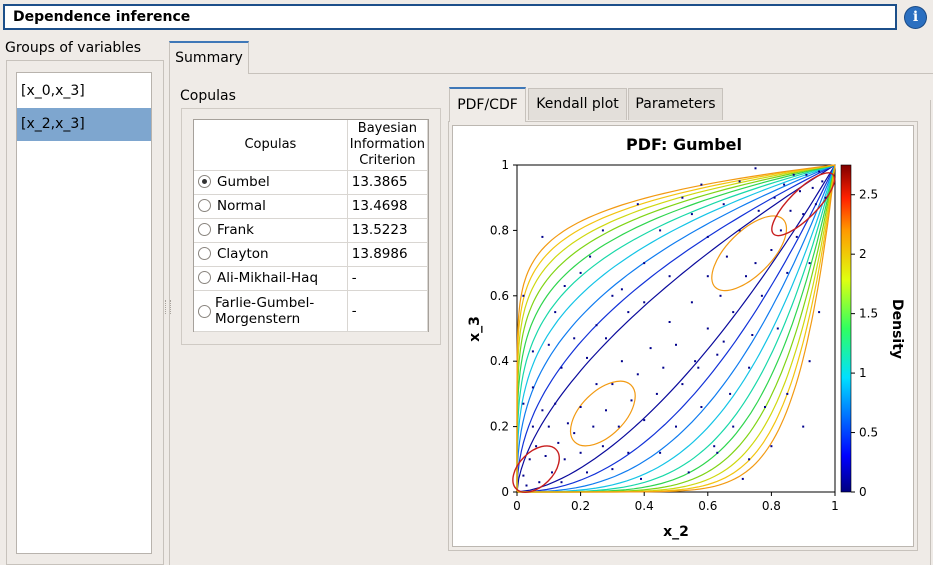 The width and height of the screenshot is (933, 565). What do you see at coordinates (84, 124) in the screenshot?
I see `group-item-x2-x3: [x_2,x_3]` at bounding box center [84, 124].